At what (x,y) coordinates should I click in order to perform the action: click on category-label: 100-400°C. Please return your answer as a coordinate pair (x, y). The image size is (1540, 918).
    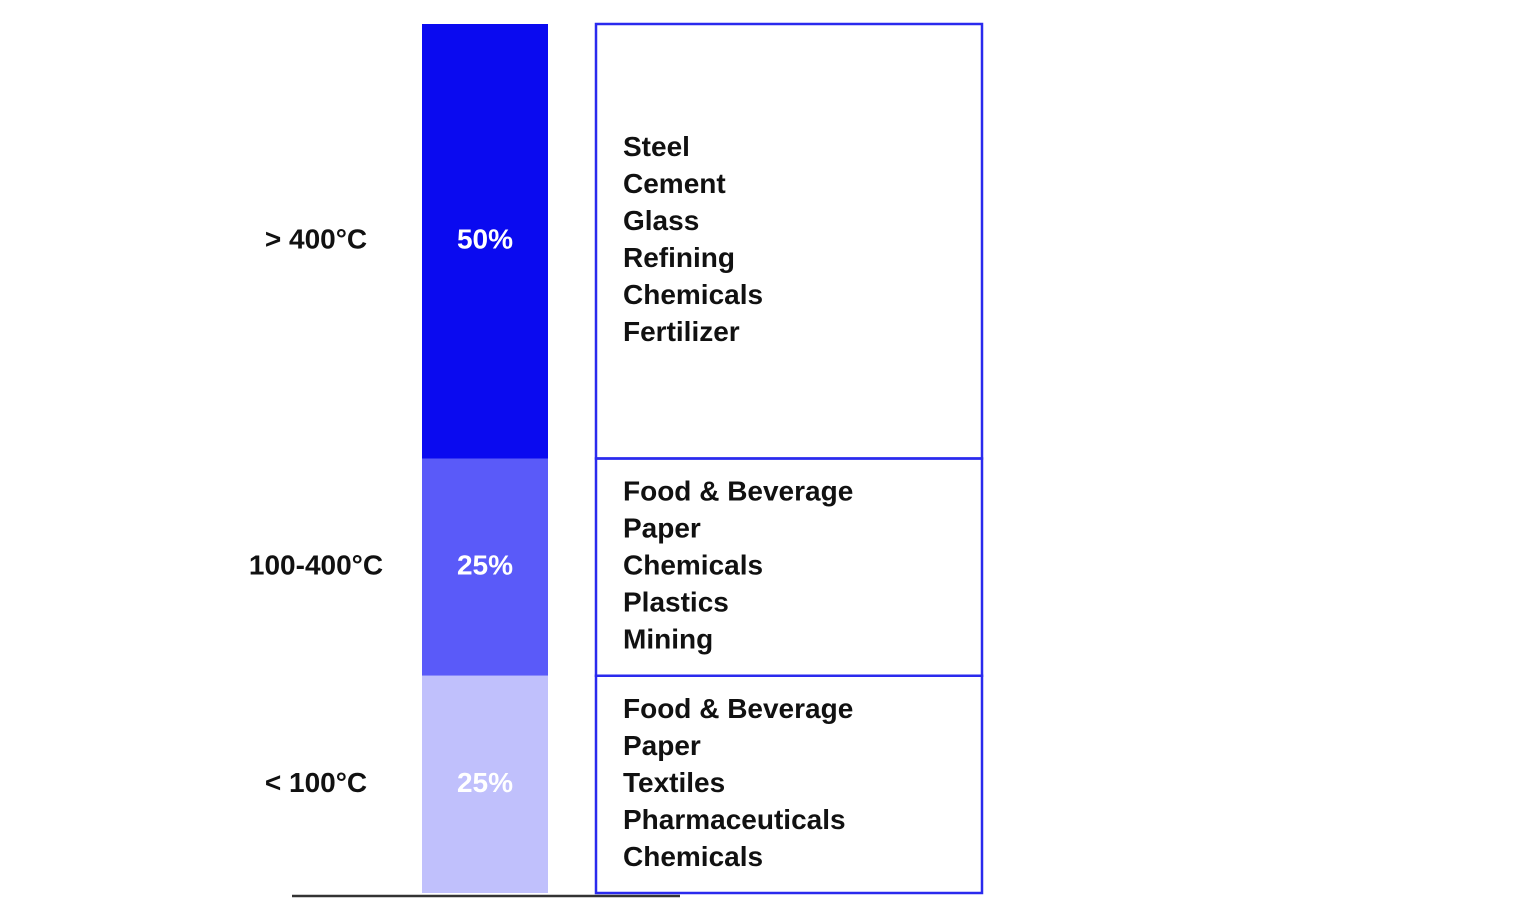
    Looking at the image, I should click on (316, 565).